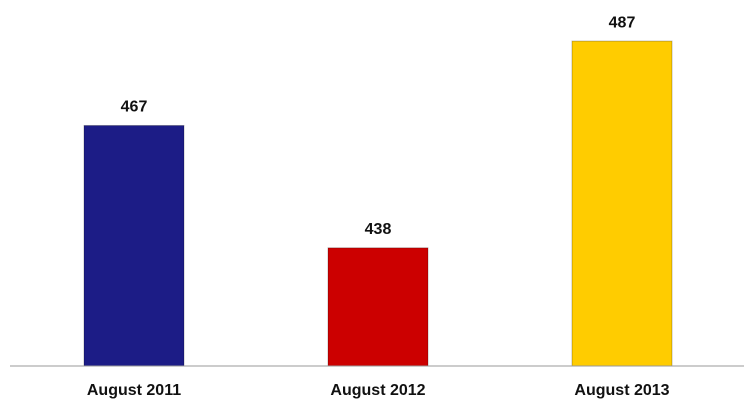 The height and width of the screenshot is (414, 754). What do you see at coordinates (621, 390) in the screenshot?
I see `x-tick-label: August 2013` at bounding box center [621, 390].